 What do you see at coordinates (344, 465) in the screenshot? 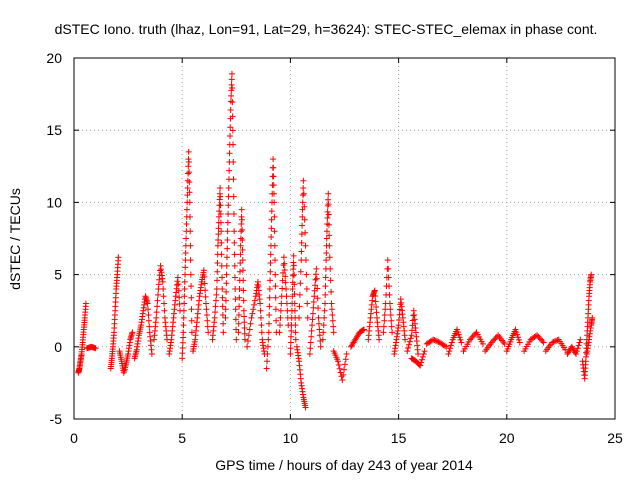
I see `x-axis-label: GPS time / hours of day 243 of year 2014` at bounding box center [344, 465].